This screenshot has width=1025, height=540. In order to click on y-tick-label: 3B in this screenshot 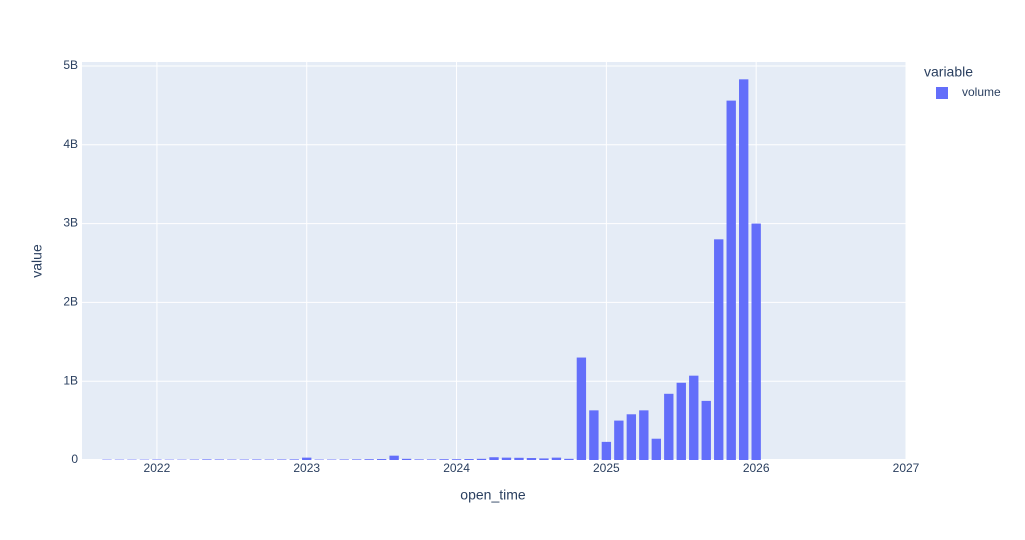, I will do `click(70, 223)`.